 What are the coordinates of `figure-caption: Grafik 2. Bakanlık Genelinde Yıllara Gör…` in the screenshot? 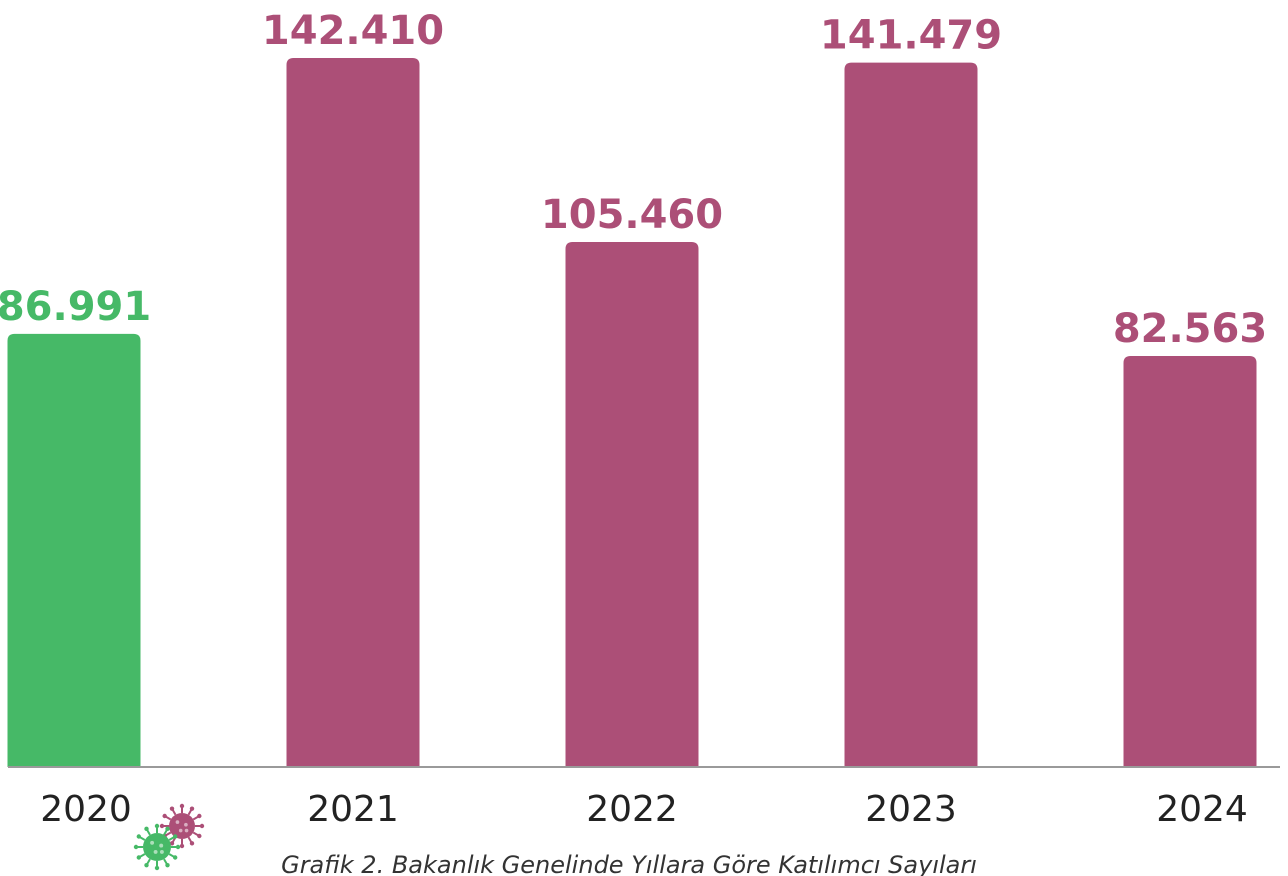 It's located at (629, 863).